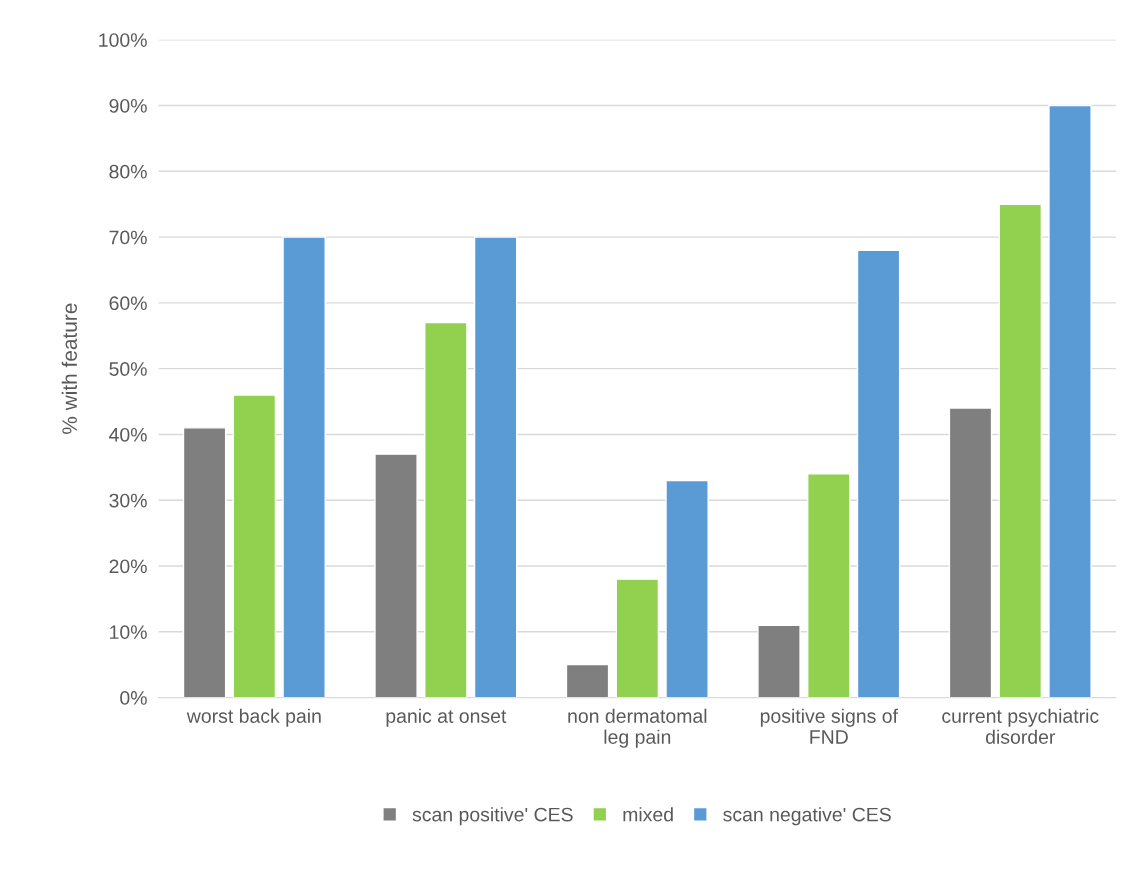  Describe the element at coordinates (128, 566) in the screenshot. I see `y-tick-label: 20%` at that location.